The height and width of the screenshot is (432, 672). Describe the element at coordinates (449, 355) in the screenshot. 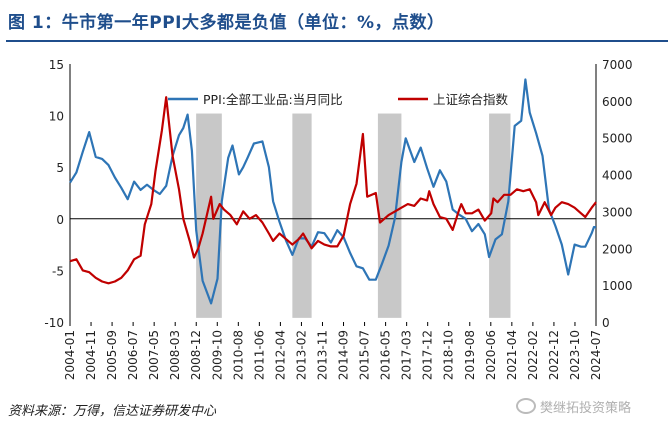

I see `x-tick-label: 2018-10` at that location.